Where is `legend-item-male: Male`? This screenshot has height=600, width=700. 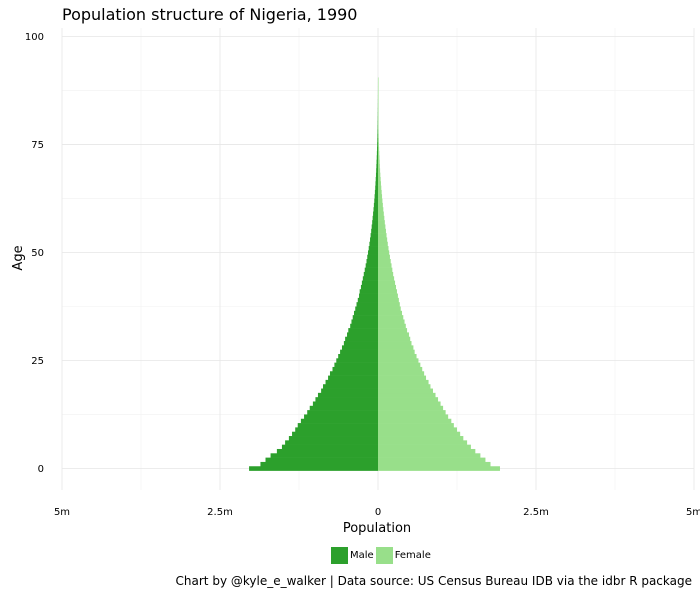
legend-item-male: Male is located at coordinates (352, 555).